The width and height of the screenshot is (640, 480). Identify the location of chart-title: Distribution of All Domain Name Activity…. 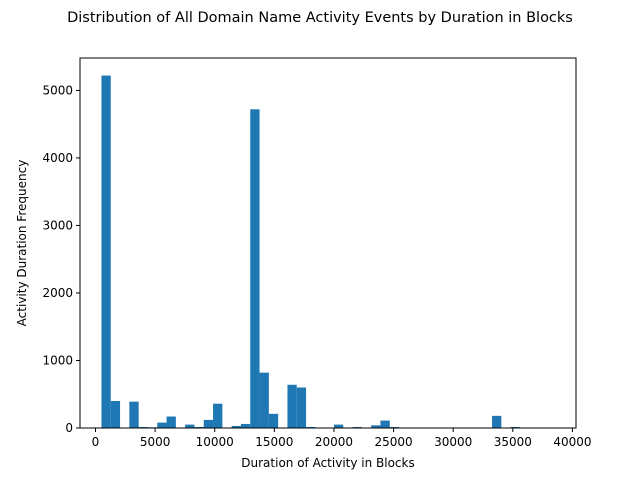
(320, 18).